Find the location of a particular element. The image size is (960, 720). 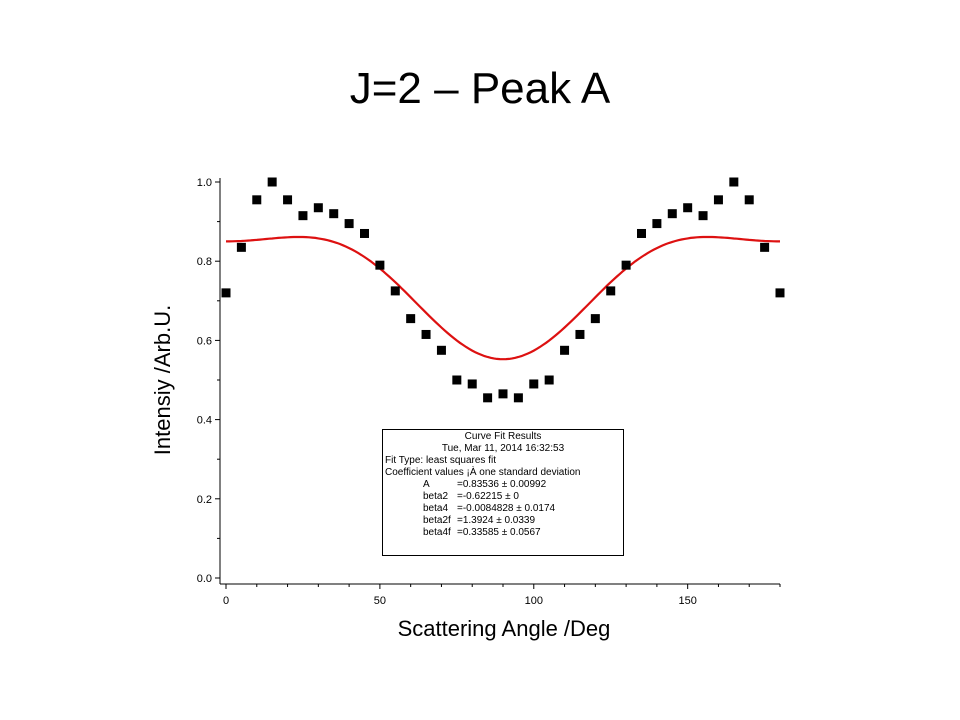

fit-curve-layer is located at coordinates (503, 298).